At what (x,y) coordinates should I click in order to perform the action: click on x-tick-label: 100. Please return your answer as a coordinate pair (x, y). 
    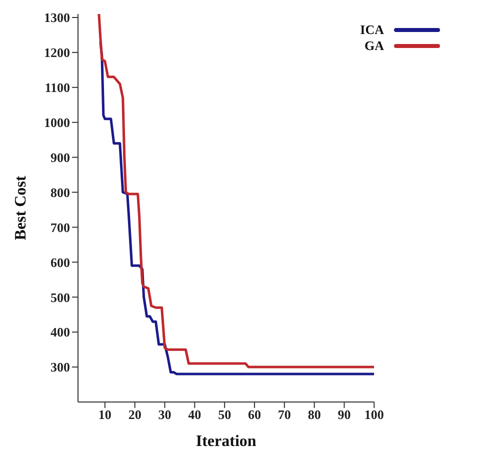
    Looking at the image, I should click on (374, 414).